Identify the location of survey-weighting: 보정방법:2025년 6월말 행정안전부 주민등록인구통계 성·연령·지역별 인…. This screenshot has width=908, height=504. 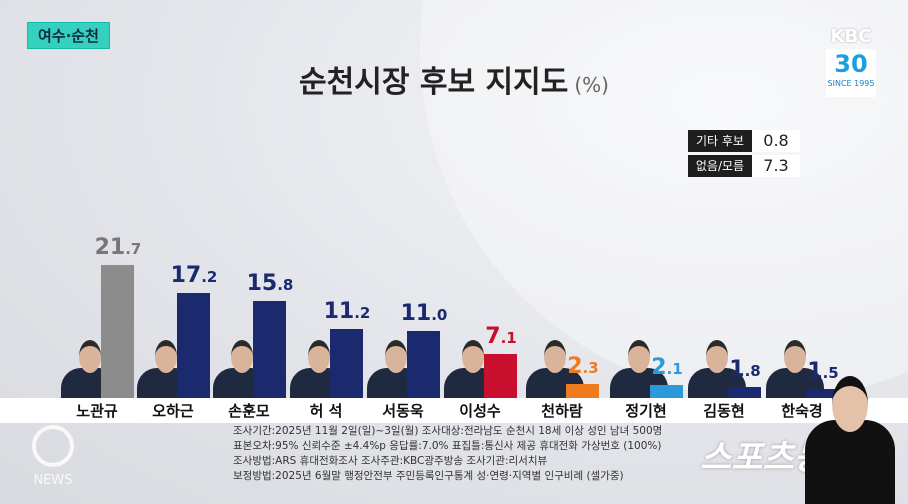
(428, 476).